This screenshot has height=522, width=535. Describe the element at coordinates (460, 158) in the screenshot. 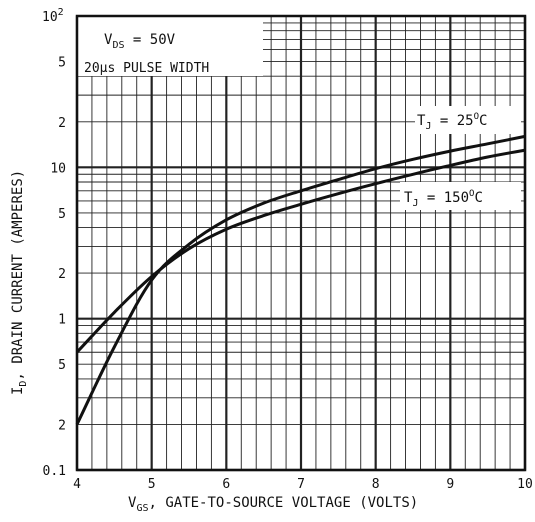

I see `series-label-backgrounds` at that location.